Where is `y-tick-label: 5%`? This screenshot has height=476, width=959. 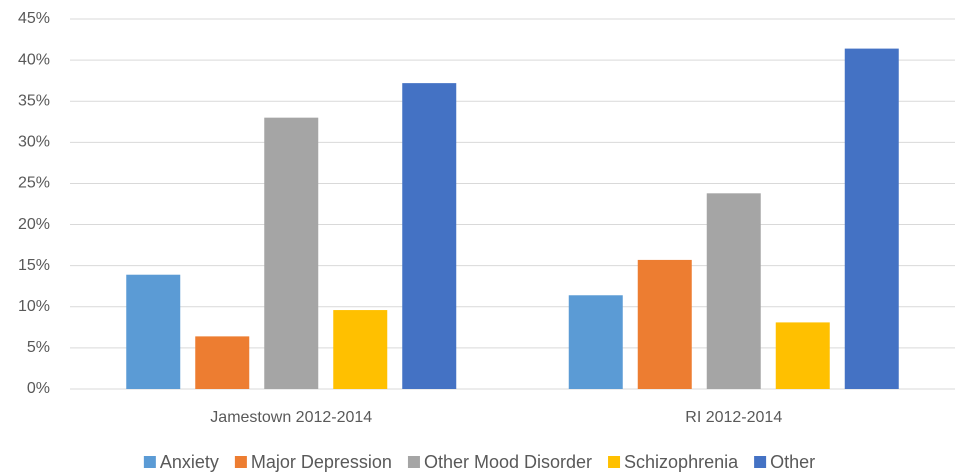
y-tick-label: 5% is located at coordinates (38, 347).